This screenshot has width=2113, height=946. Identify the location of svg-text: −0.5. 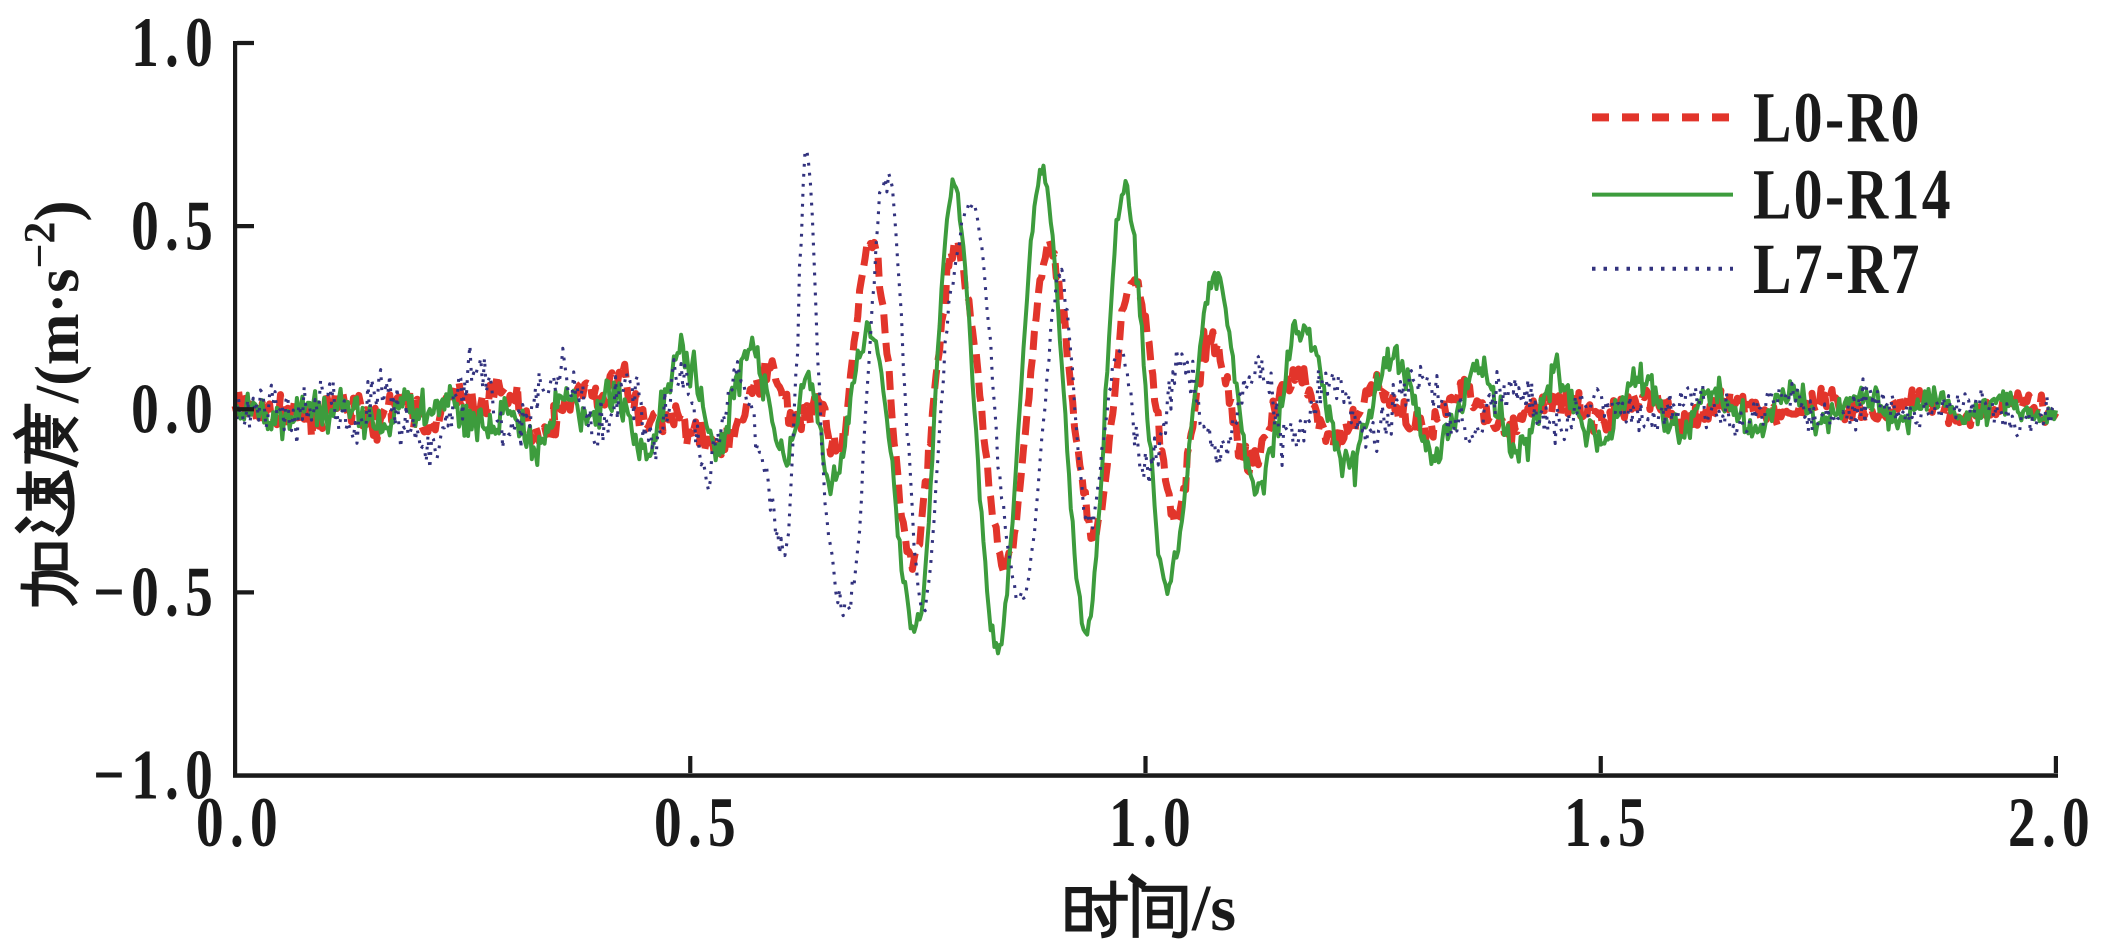
(156, 591).